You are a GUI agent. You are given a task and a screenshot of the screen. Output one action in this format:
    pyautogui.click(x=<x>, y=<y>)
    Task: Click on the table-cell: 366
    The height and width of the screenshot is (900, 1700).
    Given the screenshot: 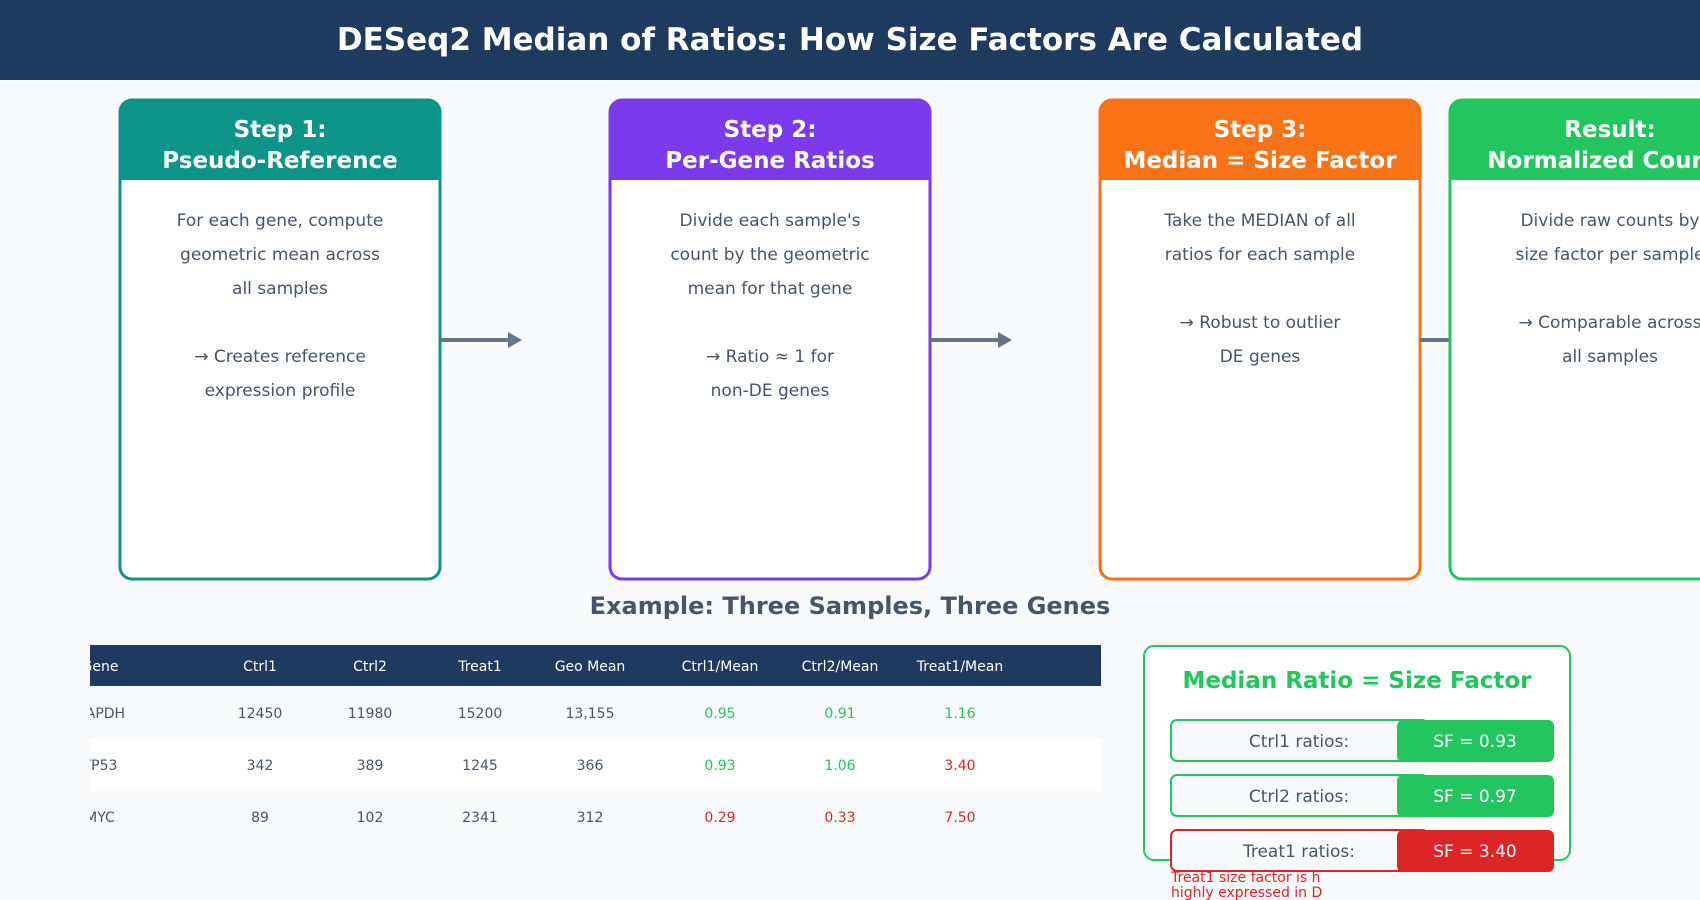 What is the action you would take?
    pyautogui.click(x=590, y=766)
    